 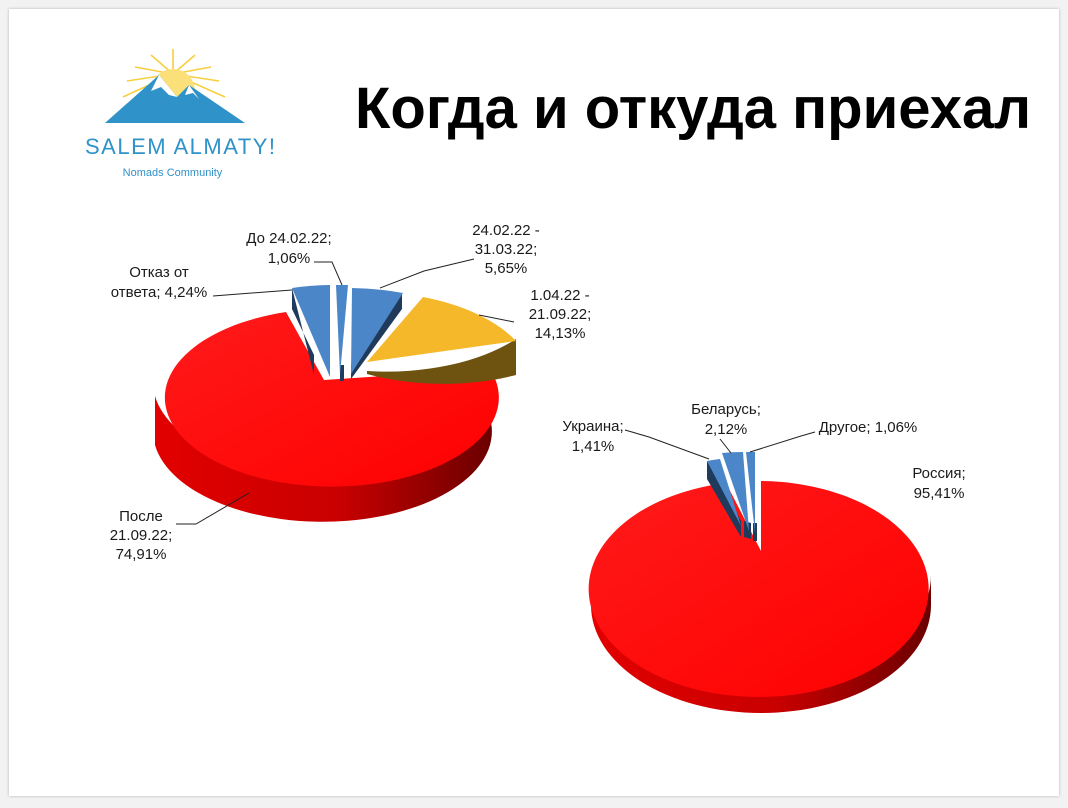 I want to click on pie1-label-after-21-09-22: После 21.09.22; 74,91%, so click(x=141, y=535).